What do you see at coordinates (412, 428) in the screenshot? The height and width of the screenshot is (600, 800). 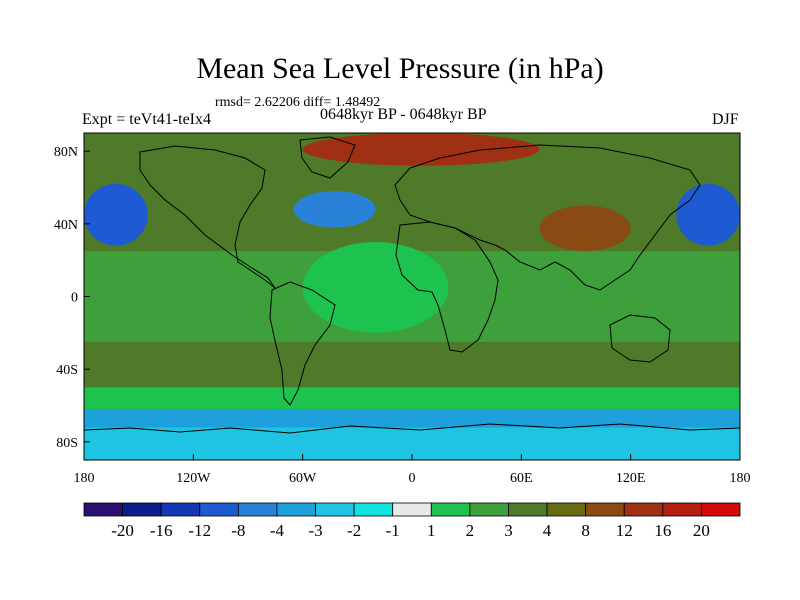 I see `antarctica-coast` at bounding box center [412, 428].